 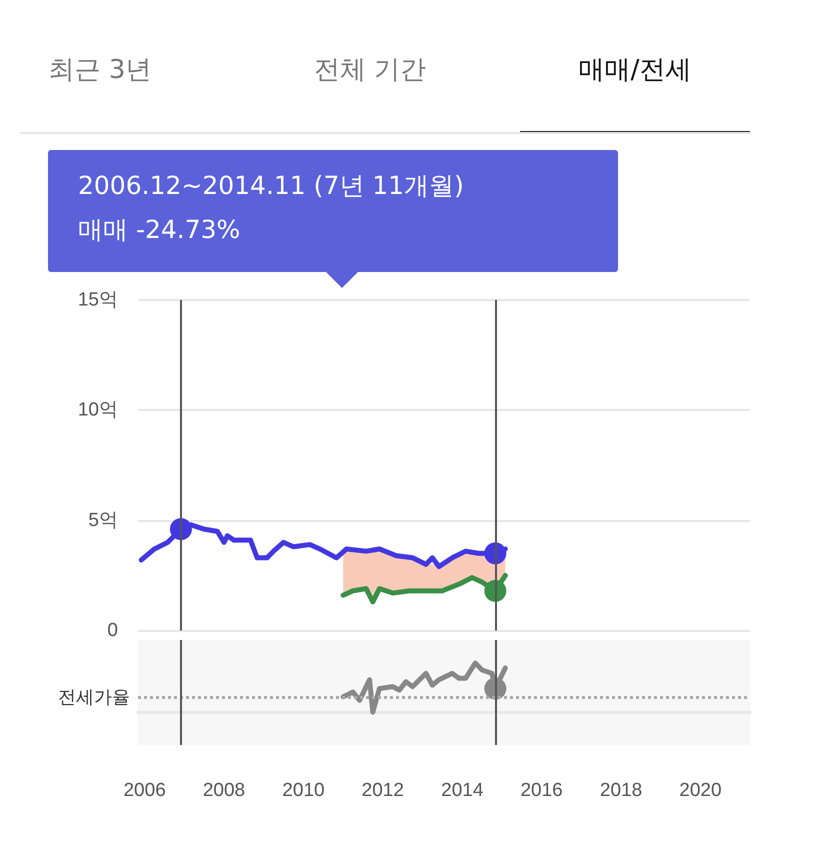 I want to click on text: 매매/전세, so click(x=635, y=89).